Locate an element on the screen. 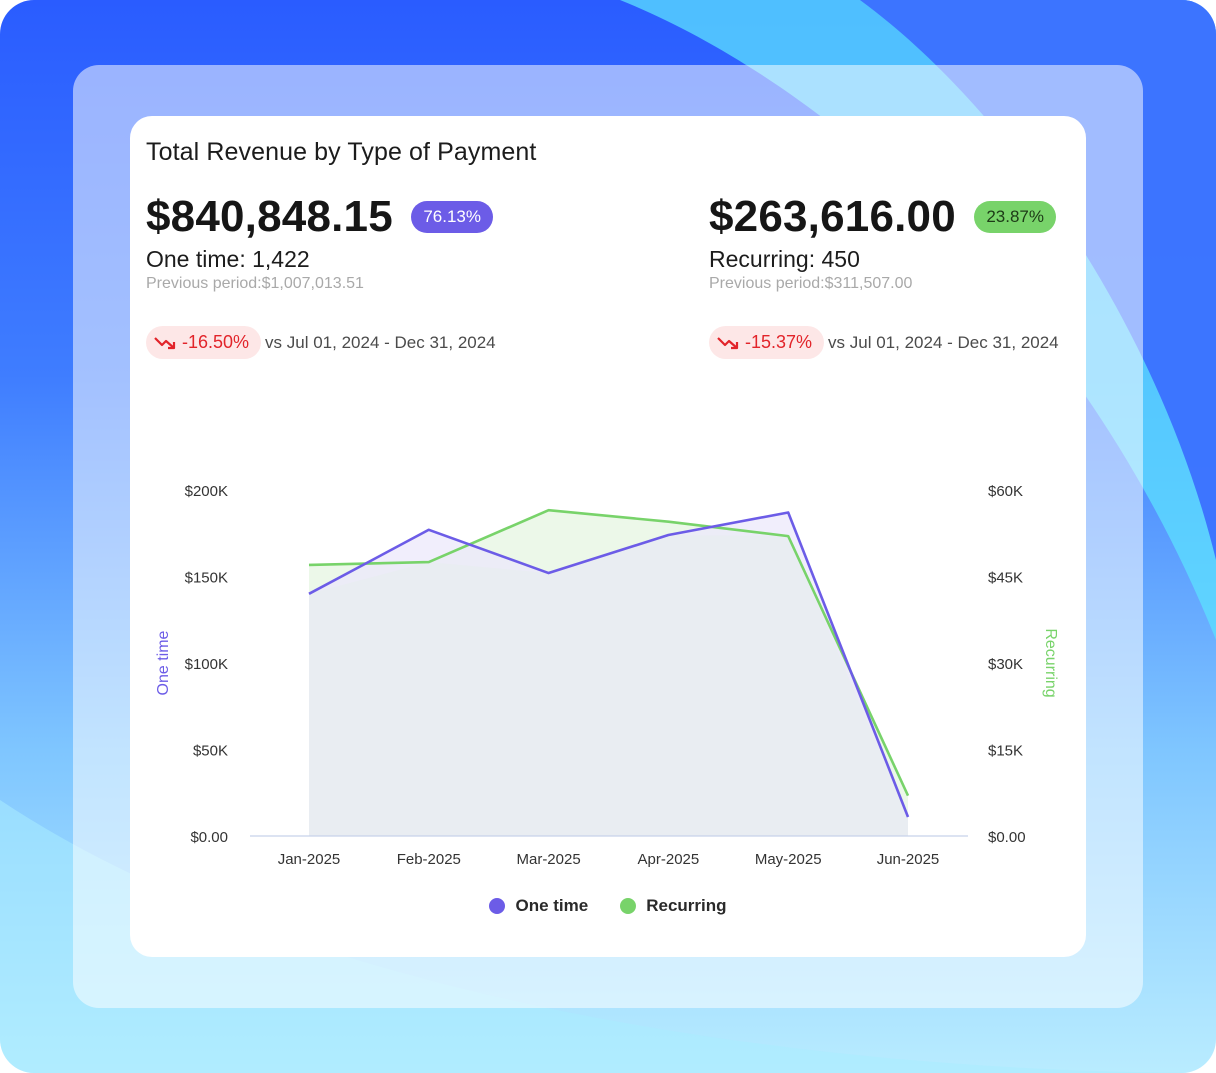 Image resolution: width=1216 pixels, height=1073 pixels. recurring-previous-period: Previous period:$311,507.00 is located at coordinates (811, 283).